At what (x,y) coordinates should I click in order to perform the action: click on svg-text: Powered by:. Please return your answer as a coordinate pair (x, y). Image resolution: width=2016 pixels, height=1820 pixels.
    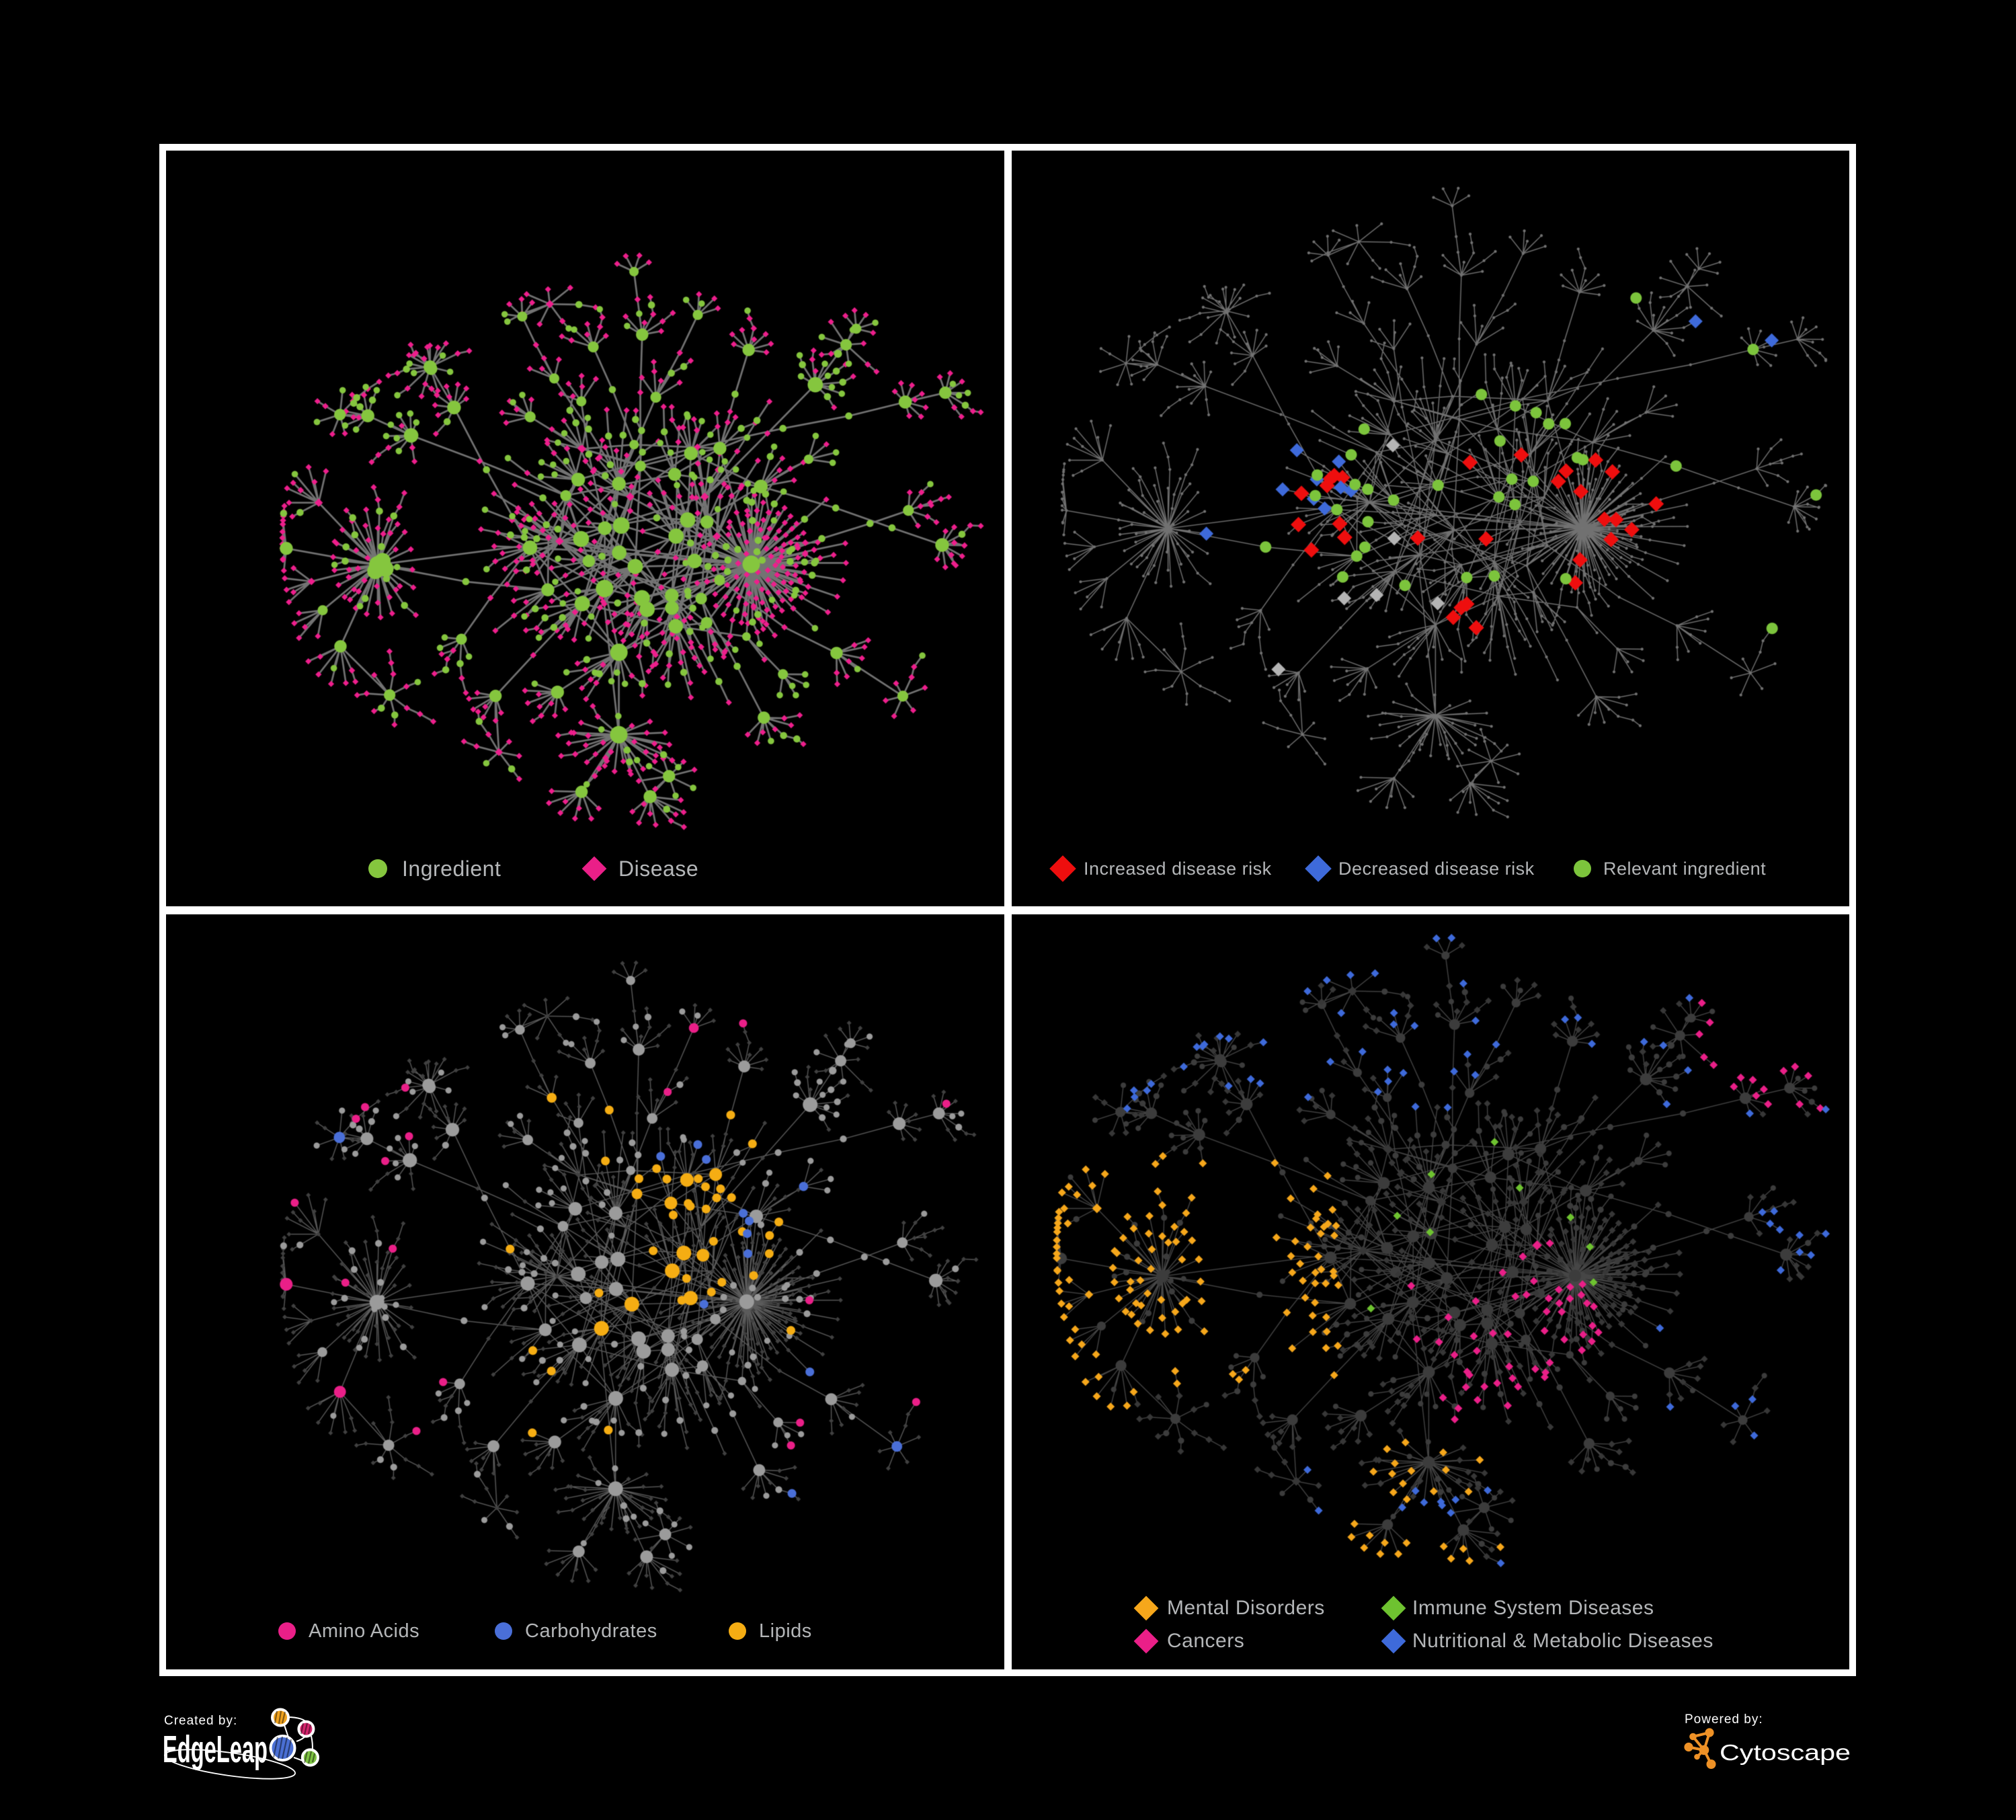
    Looking at the image, I should click on (1724, 1719).